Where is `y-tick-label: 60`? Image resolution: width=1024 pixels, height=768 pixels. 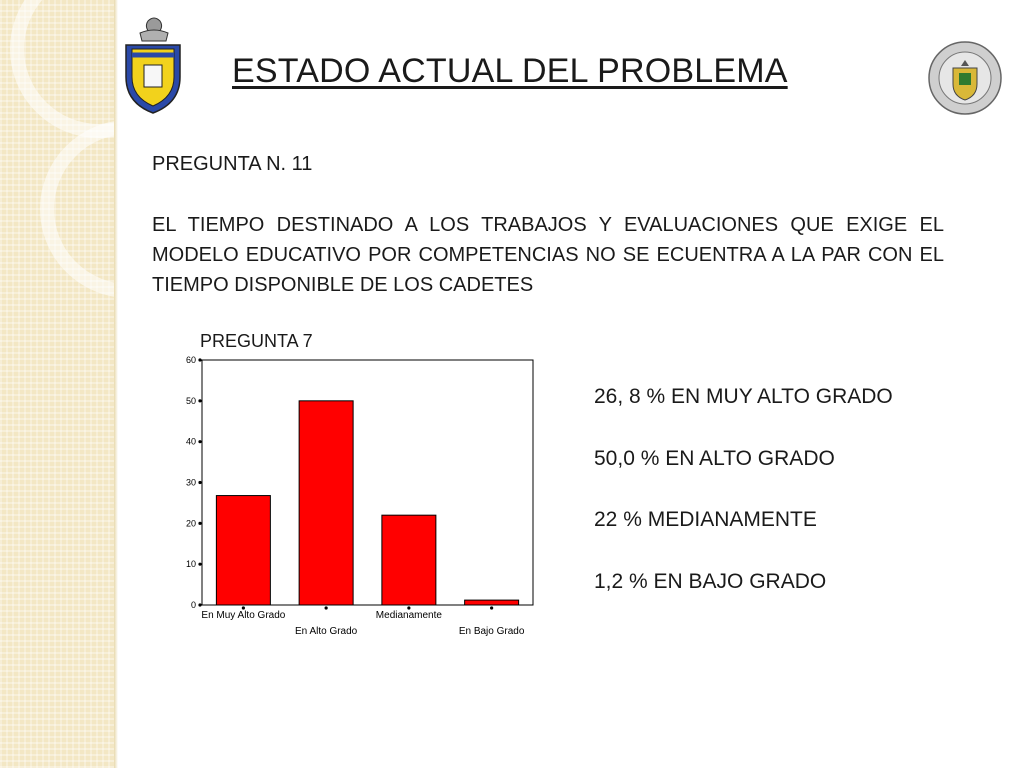 y-tick-label: 60 is located at coordinates (191, 360).